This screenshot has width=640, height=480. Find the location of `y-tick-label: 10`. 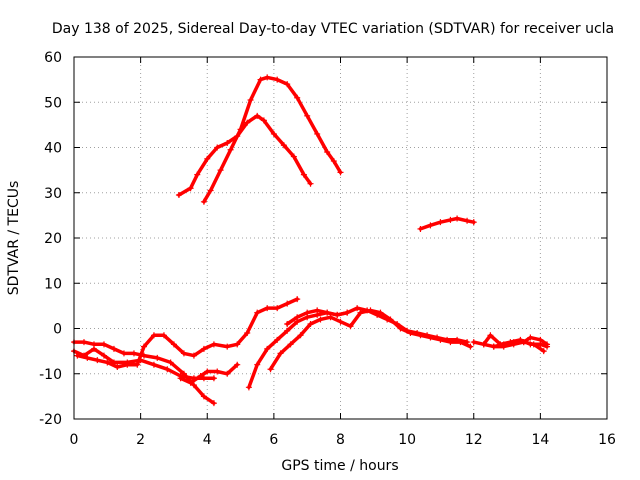

y-tick-label: 10 is located at coordinates (53, 284).